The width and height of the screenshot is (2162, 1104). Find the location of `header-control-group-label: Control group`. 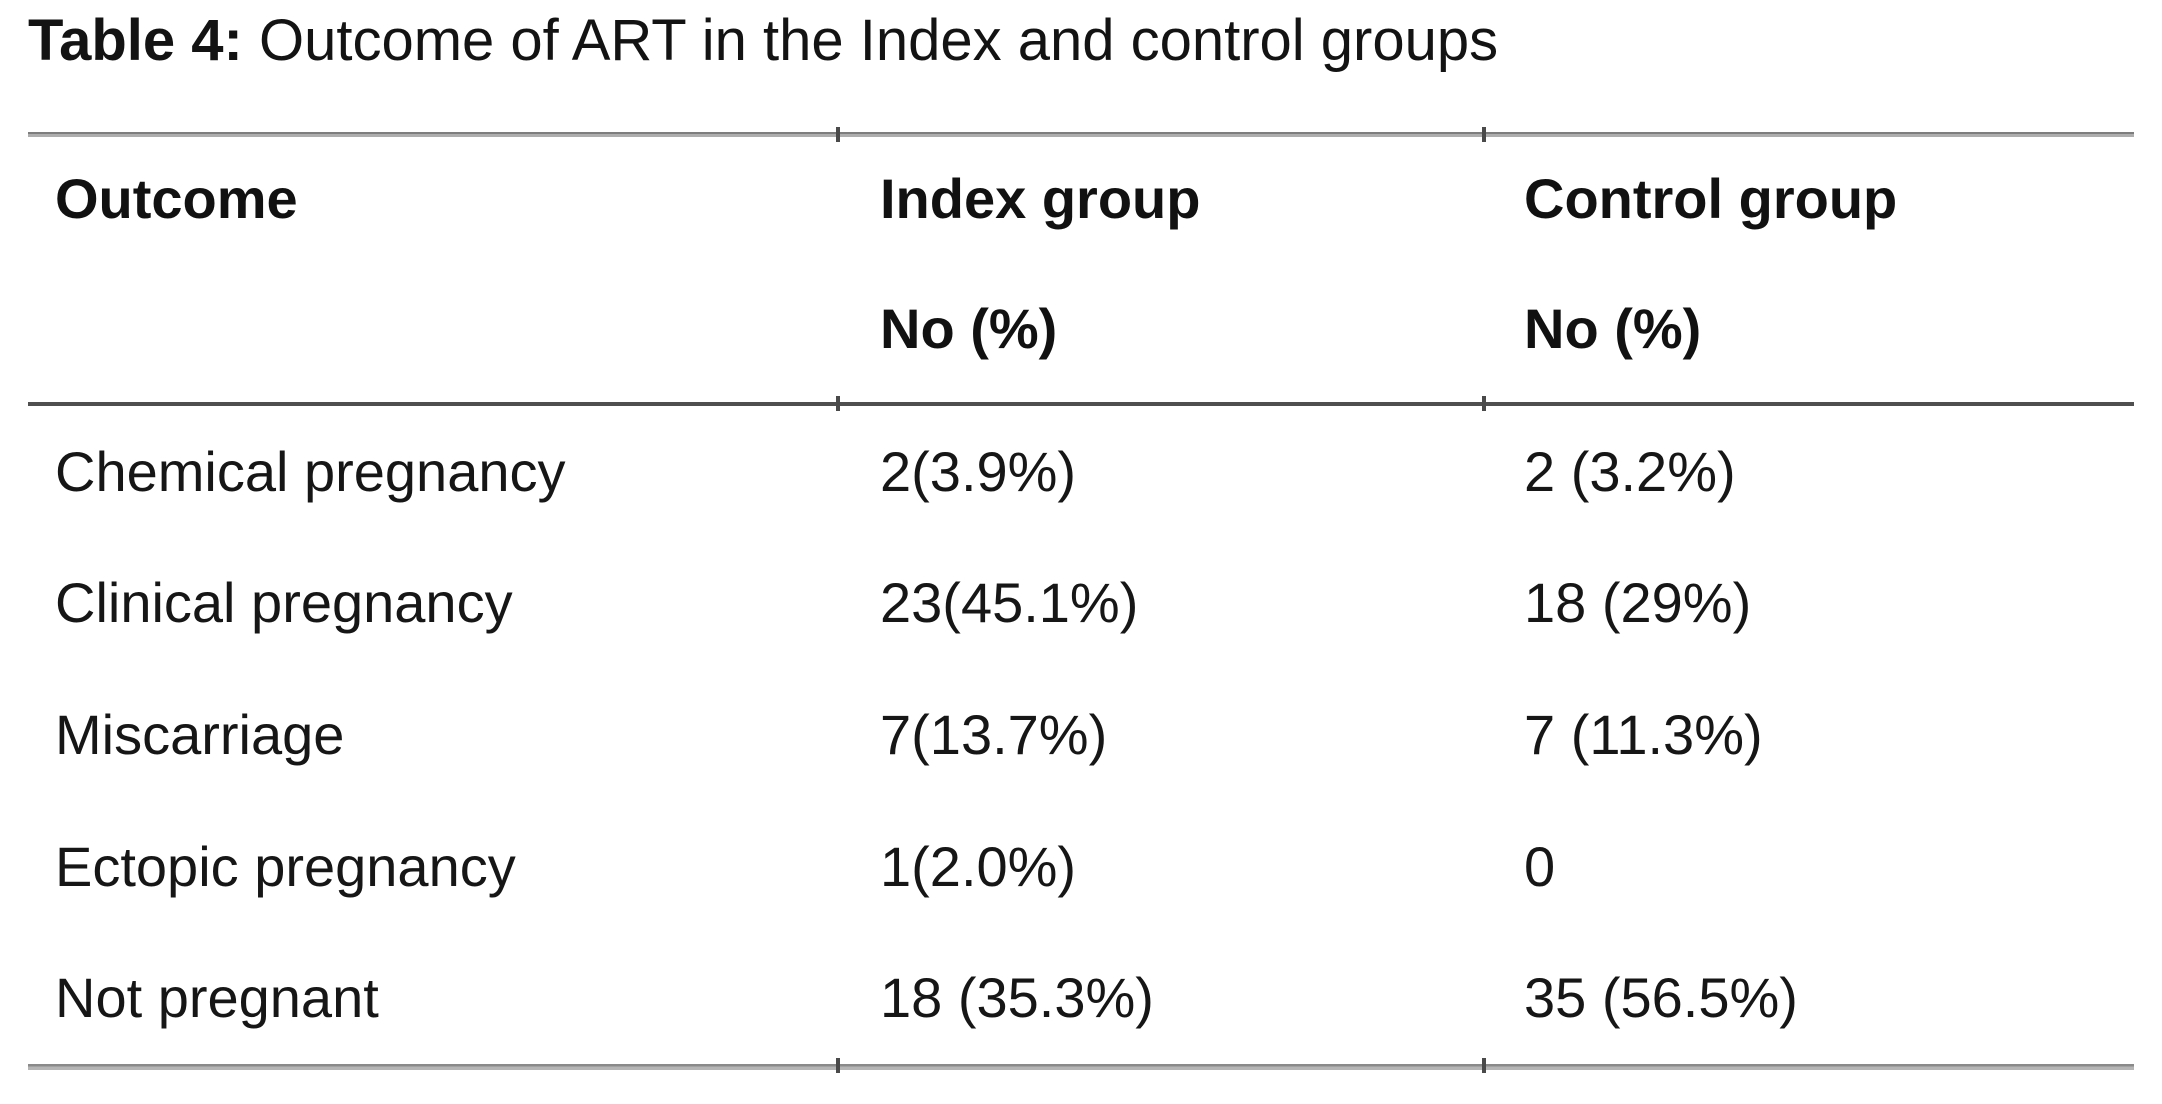

header-control-group-label: Control group is located at coordinates (1711, 198).